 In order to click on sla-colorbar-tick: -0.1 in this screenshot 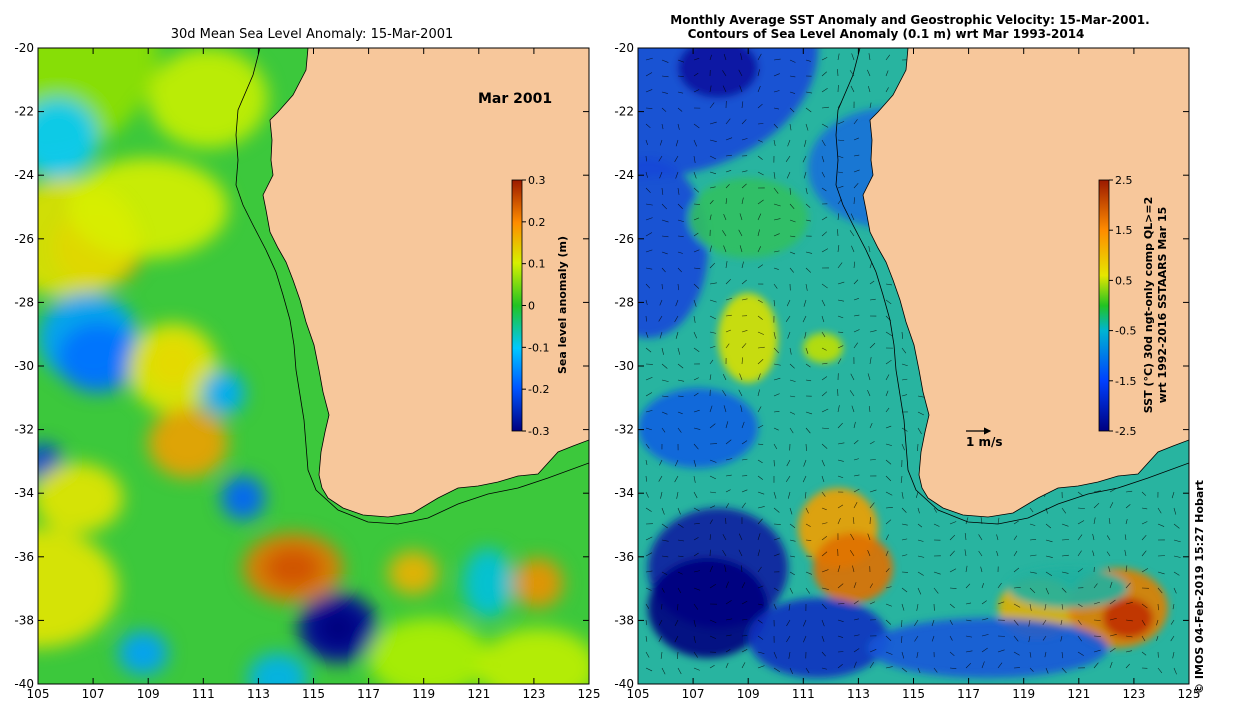, I will do `click(538, 347)`.